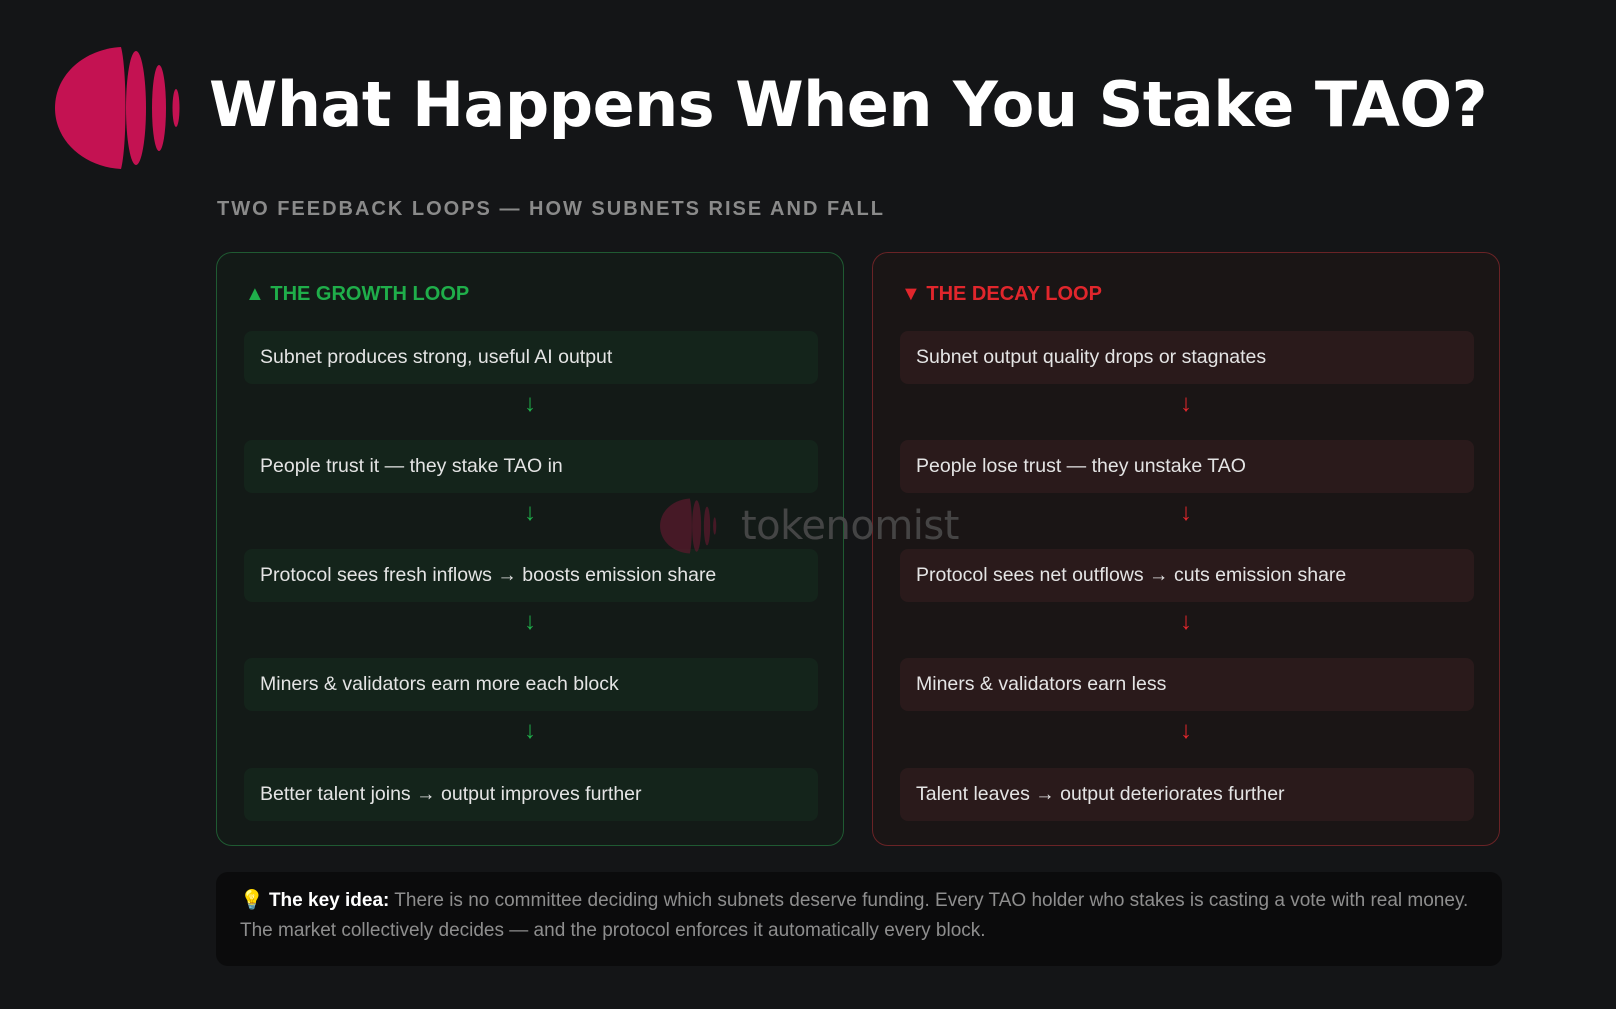 This screenshot has width=1616, height=1009. What do you see at coordinates (1187, 466) in the screenshot?
I see `decay-step: People lose trust — they unstake TAO` at bounding box center [1187, 466].